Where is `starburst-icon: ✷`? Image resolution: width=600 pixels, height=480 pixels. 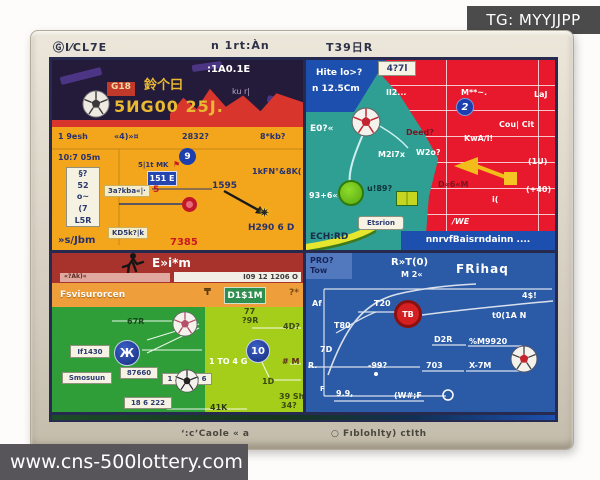
starburst-icon: ✷ is located at coordinates (264, 213).